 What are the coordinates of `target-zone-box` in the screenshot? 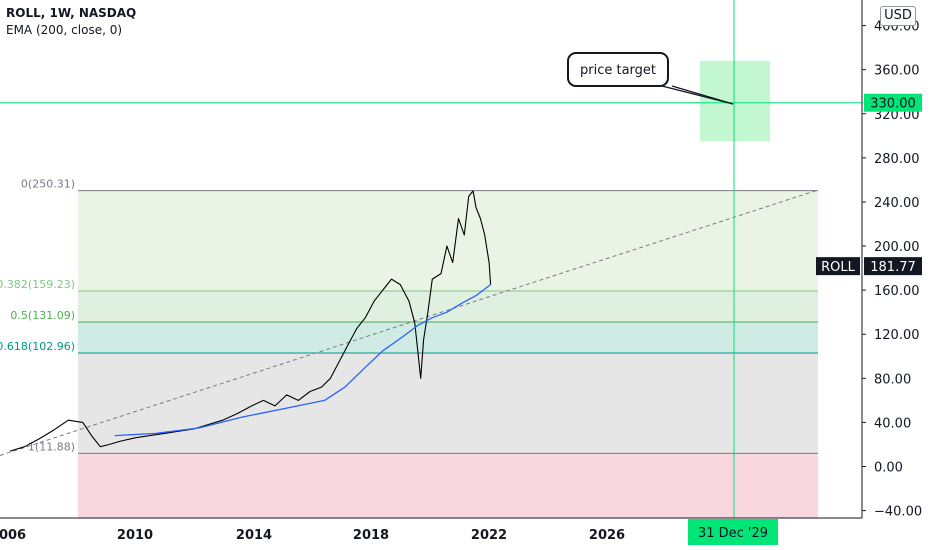 It's located at (735, 101).